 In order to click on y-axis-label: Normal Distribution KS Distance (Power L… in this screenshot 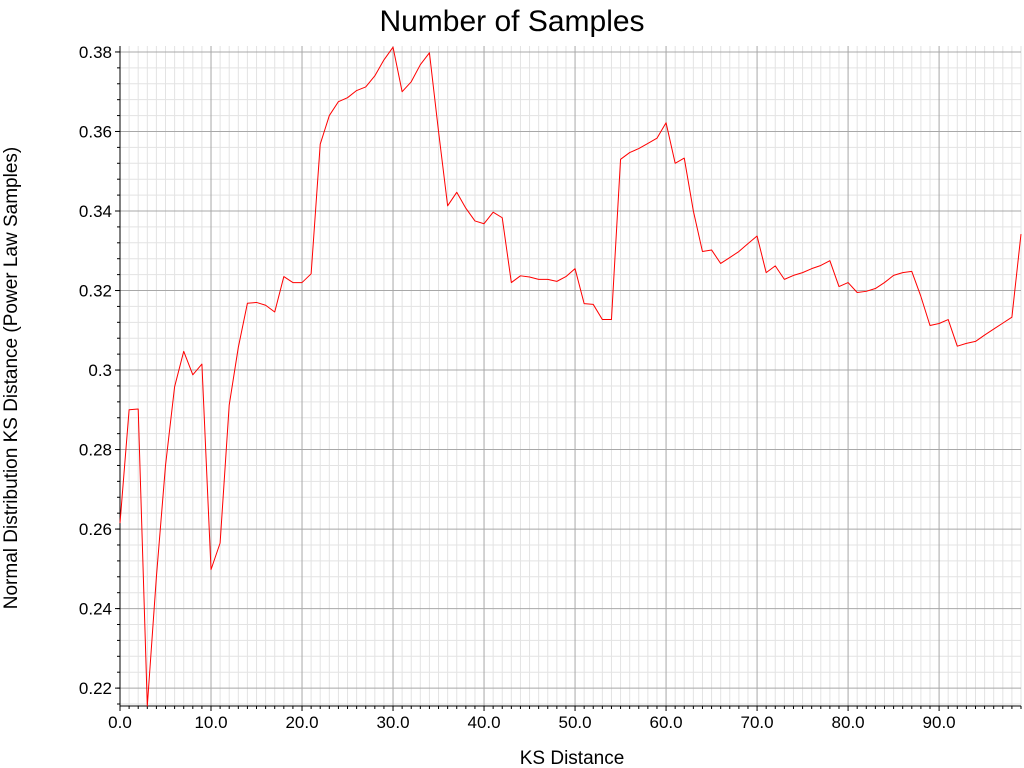, I will do `click(11, 378)`.